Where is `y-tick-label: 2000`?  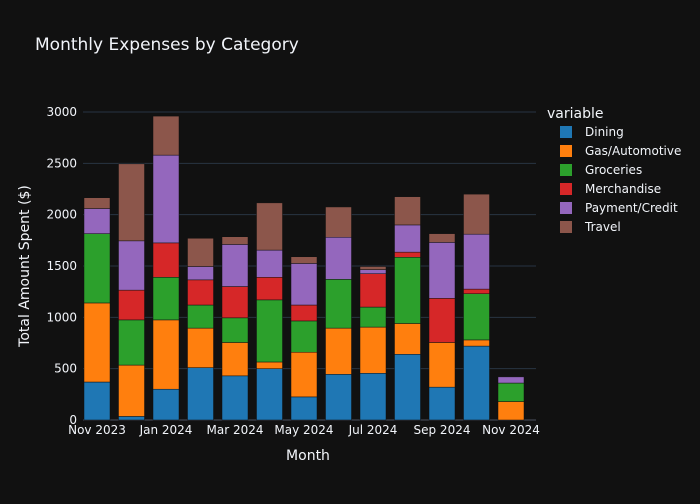
y-tick-label: 2000 is located at coordinates (61, 215).